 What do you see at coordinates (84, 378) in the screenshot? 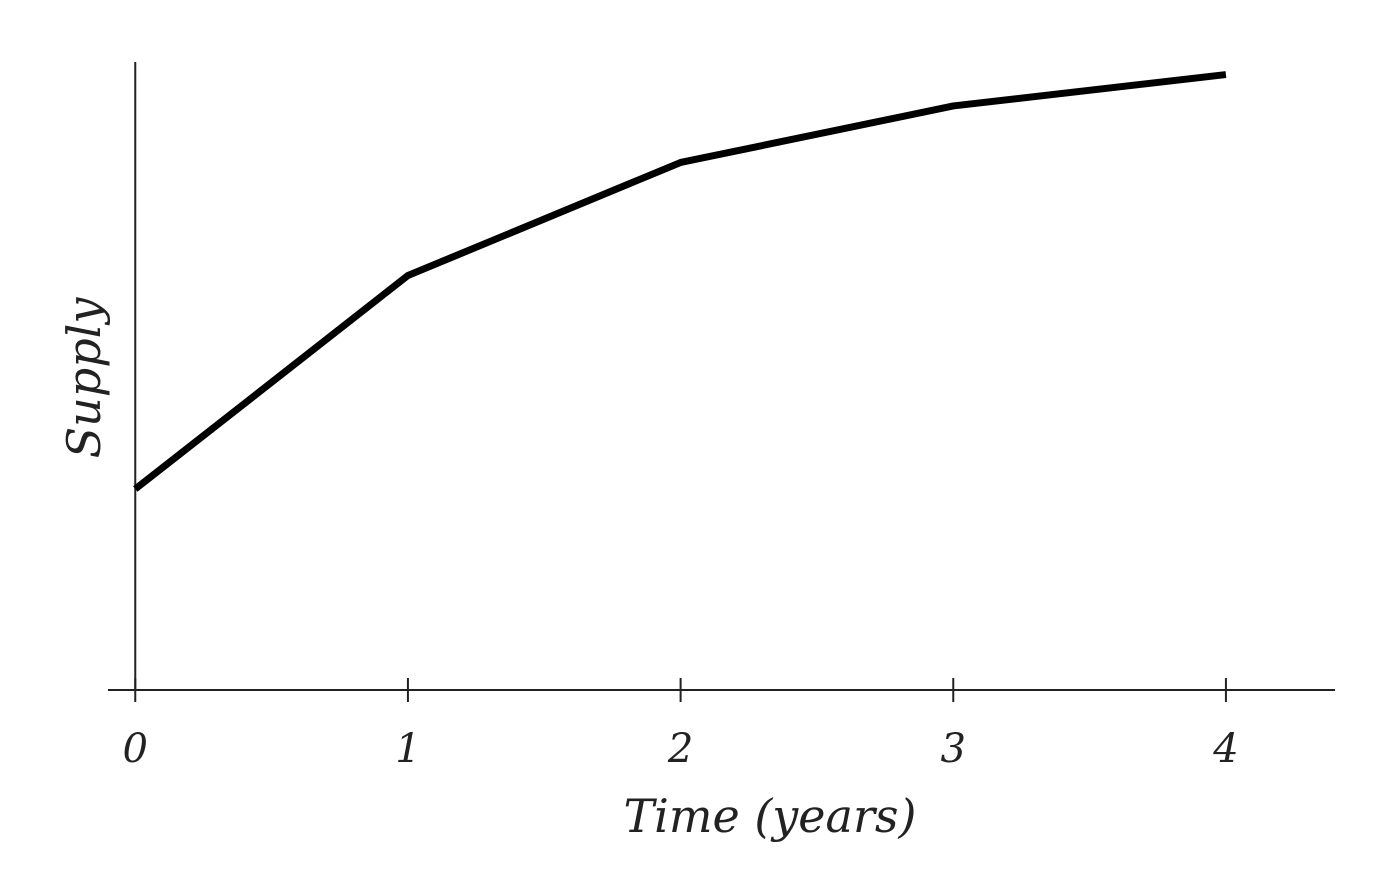
I see `y-axis-label: Supply` at bounding box center [84, 378].